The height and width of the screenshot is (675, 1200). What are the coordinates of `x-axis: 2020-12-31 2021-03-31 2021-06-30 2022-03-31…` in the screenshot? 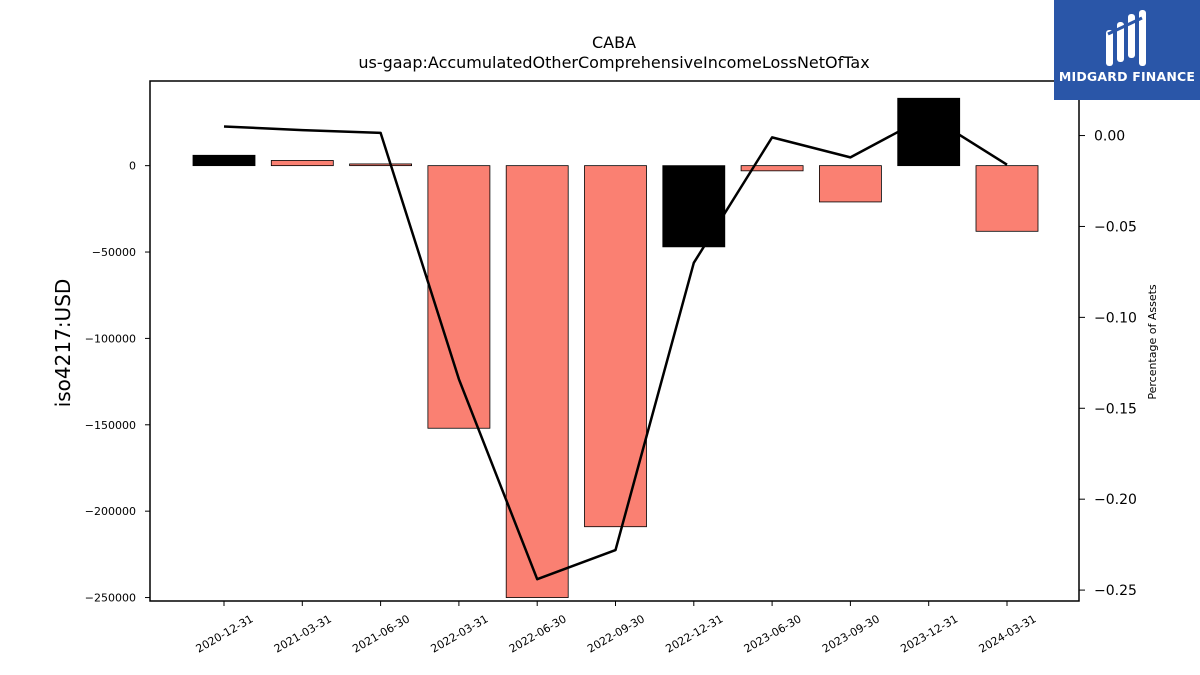 It's located at (616, 628).